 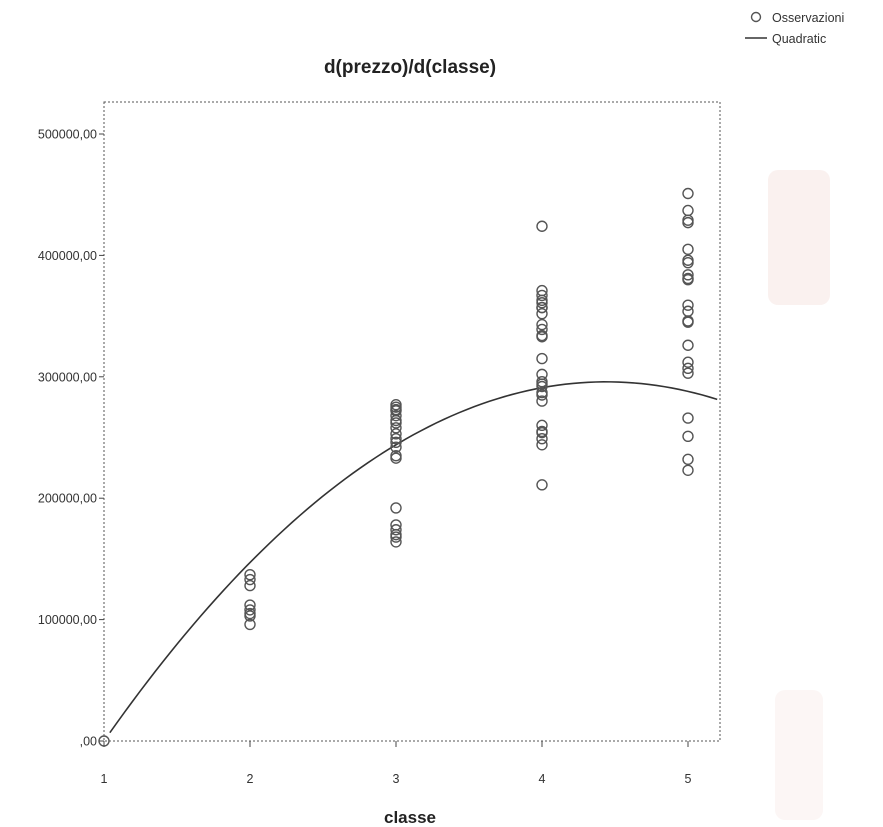 I want to click on y-tick-label: 200000,00, so click(x=67, y=499).